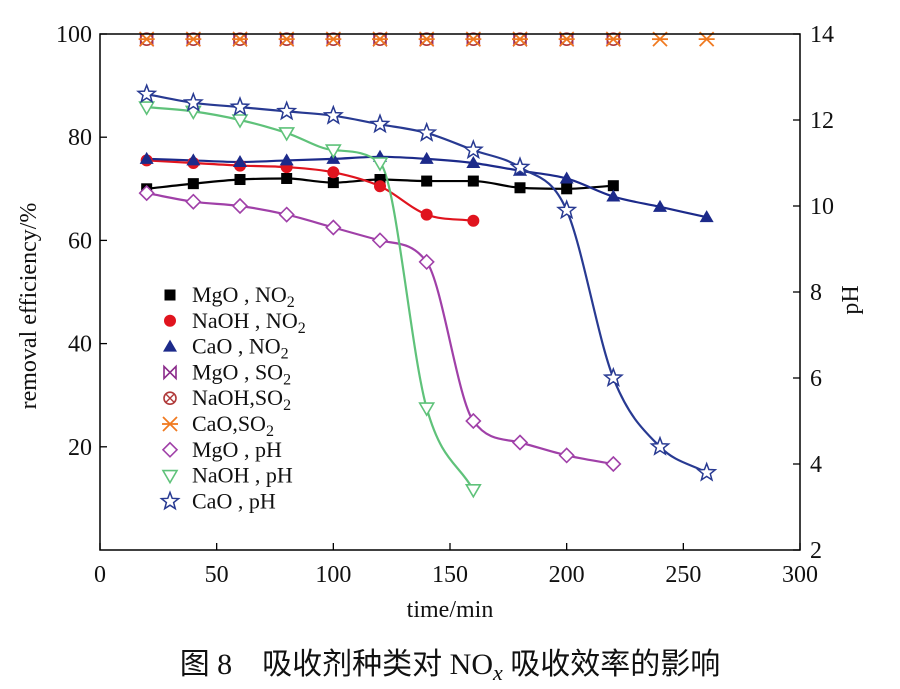 The height and width of the screenshot is (689, 900). Describe the element at coordinates (816, 293) in the screenshot. I see `y-right-tick-label: 8` at that location.